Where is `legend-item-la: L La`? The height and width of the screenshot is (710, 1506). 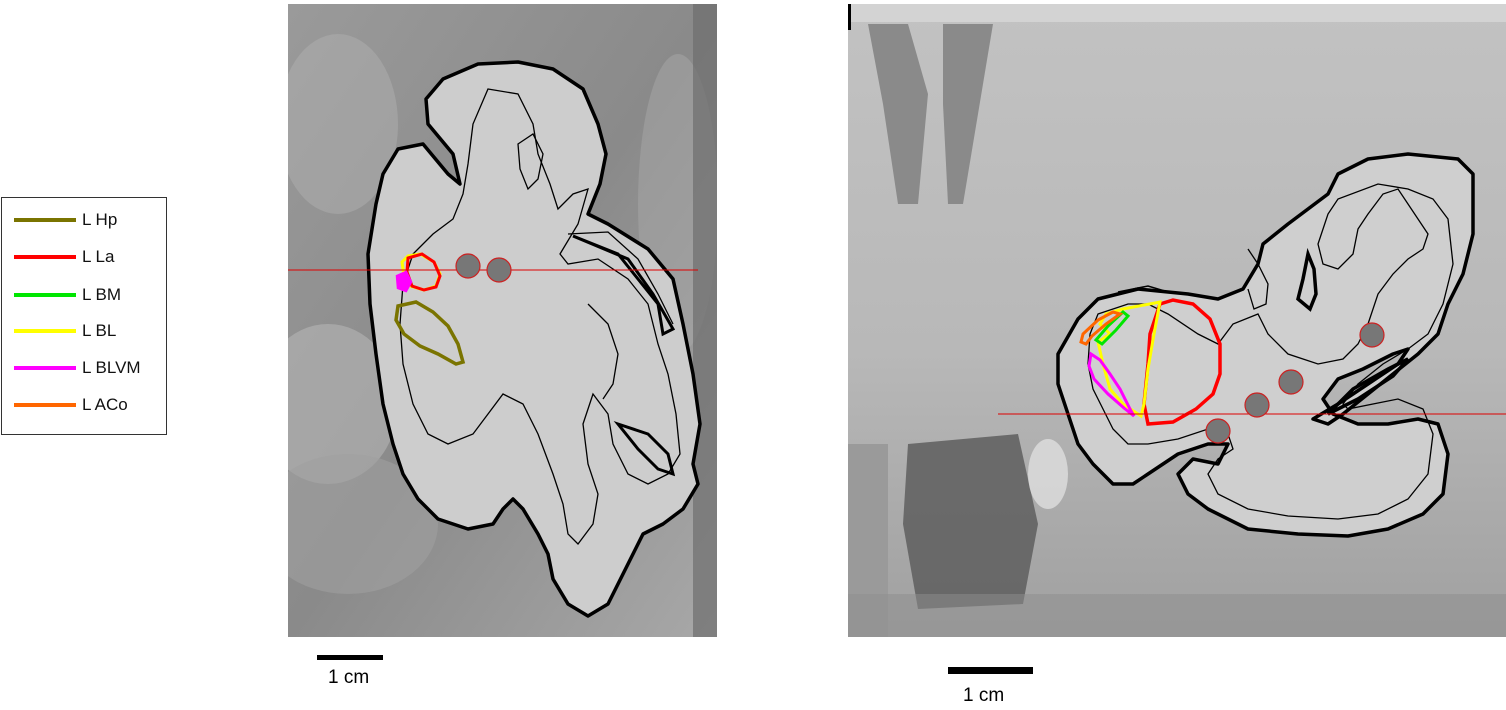
legend-item-la: L La is located at coordinates (64, 257).